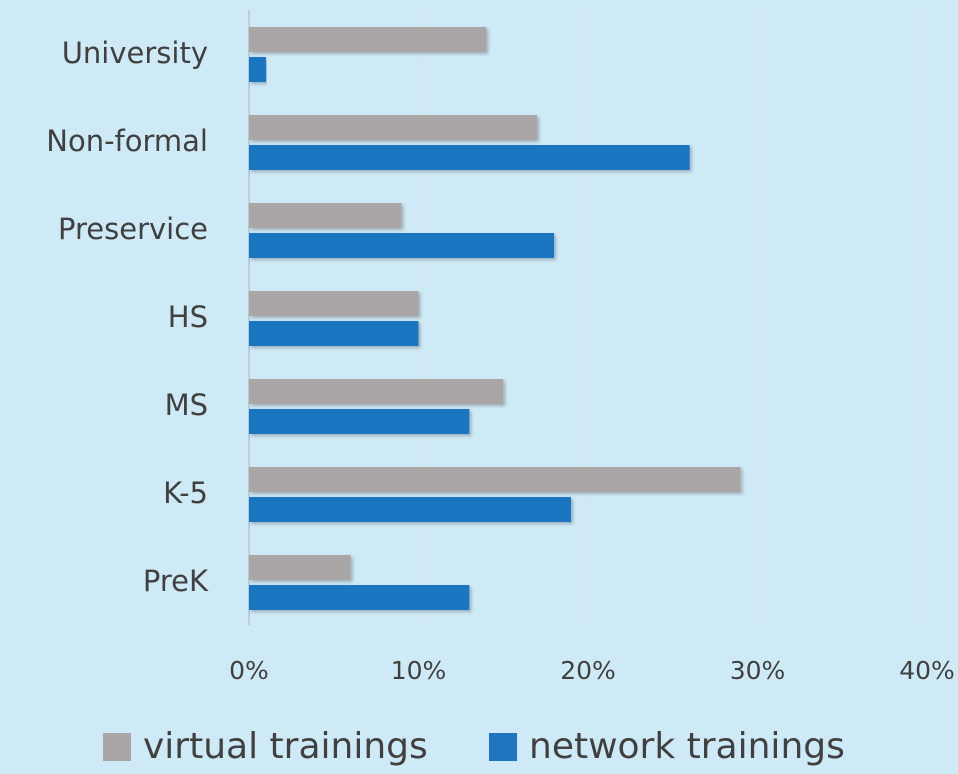 This screenshot has width=958, height=774. Describe the element at coordinates (927, 670) in the screenshot. I see `x-tick-label: 40%` at that location.